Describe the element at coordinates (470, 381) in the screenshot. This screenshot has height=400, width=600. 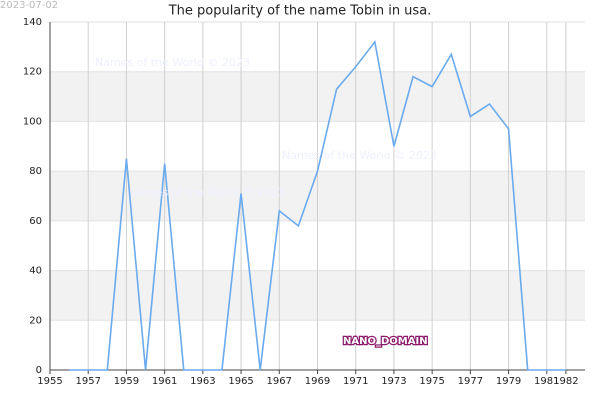
I see `x-tick-label: 1977` at that location.